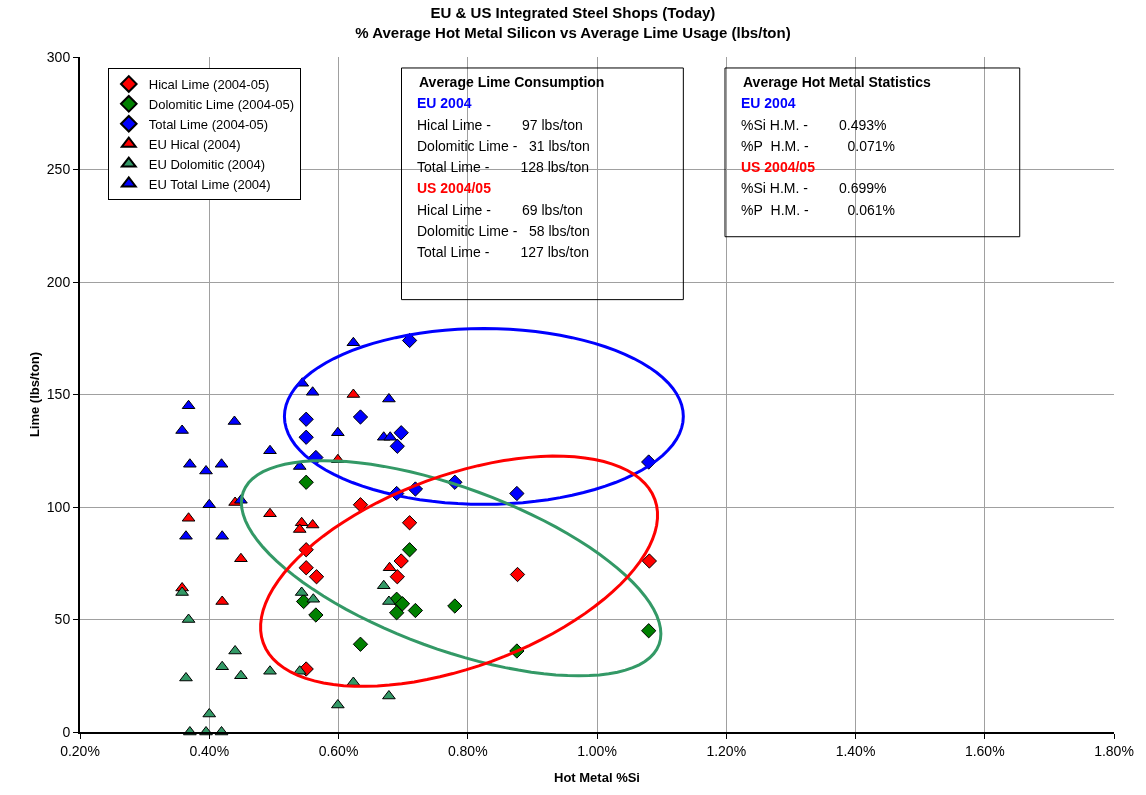 The height and width of the screenshot is (795, 1146). Describe the element at coordinates (207, 164) in the screenshot. I see `legend-label: EU Dolomitic (2004)` at that location.